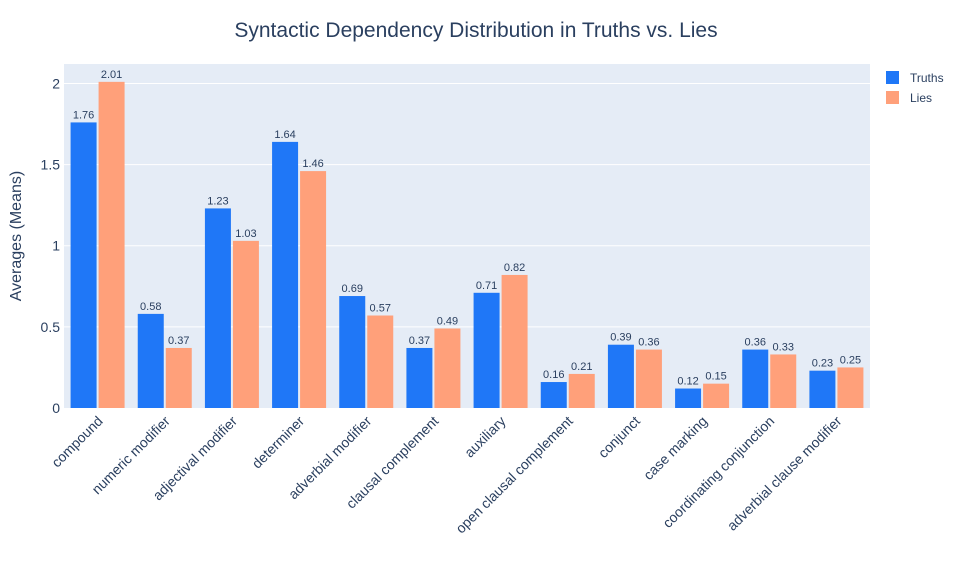 The height and width of the screenshot is (570, 963). I want to click on y-tick-label: 2, so click(56, 83).